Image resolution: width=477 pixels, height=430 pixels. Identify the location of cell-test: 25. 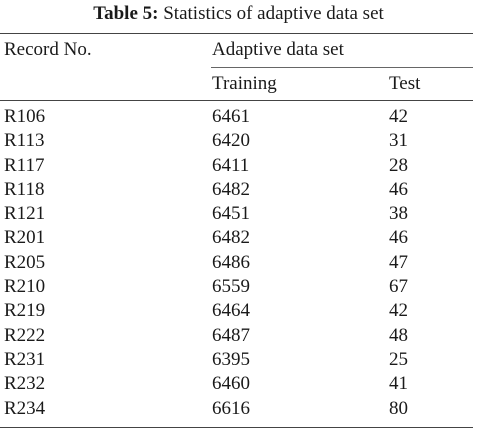
(398, 359).